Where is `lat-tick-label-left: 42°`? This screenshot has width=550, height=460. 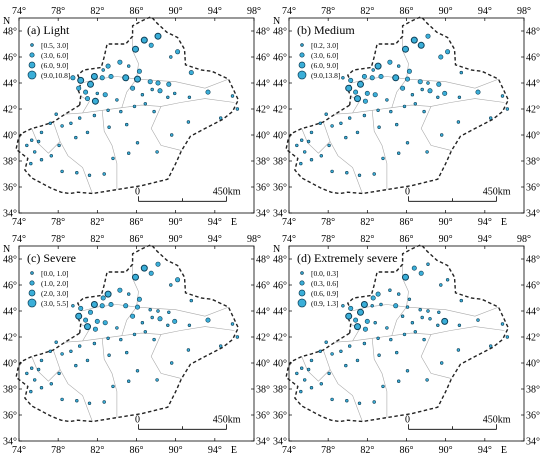
lat-tick-label-left: 42° is located at coordinates (10, 338).